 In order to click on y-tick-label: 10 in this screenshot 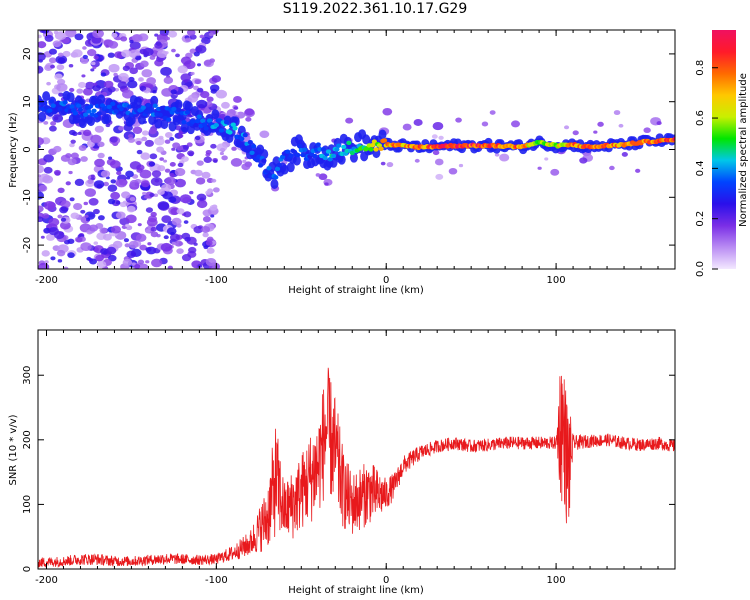, I will do `click(27, 101)`.